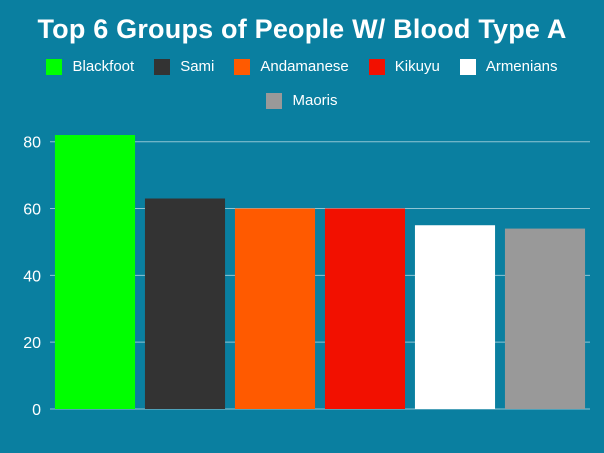 The width and height of the screenshot is (604, 453). I want to click on bar-blackfoot, so click(95, 272).